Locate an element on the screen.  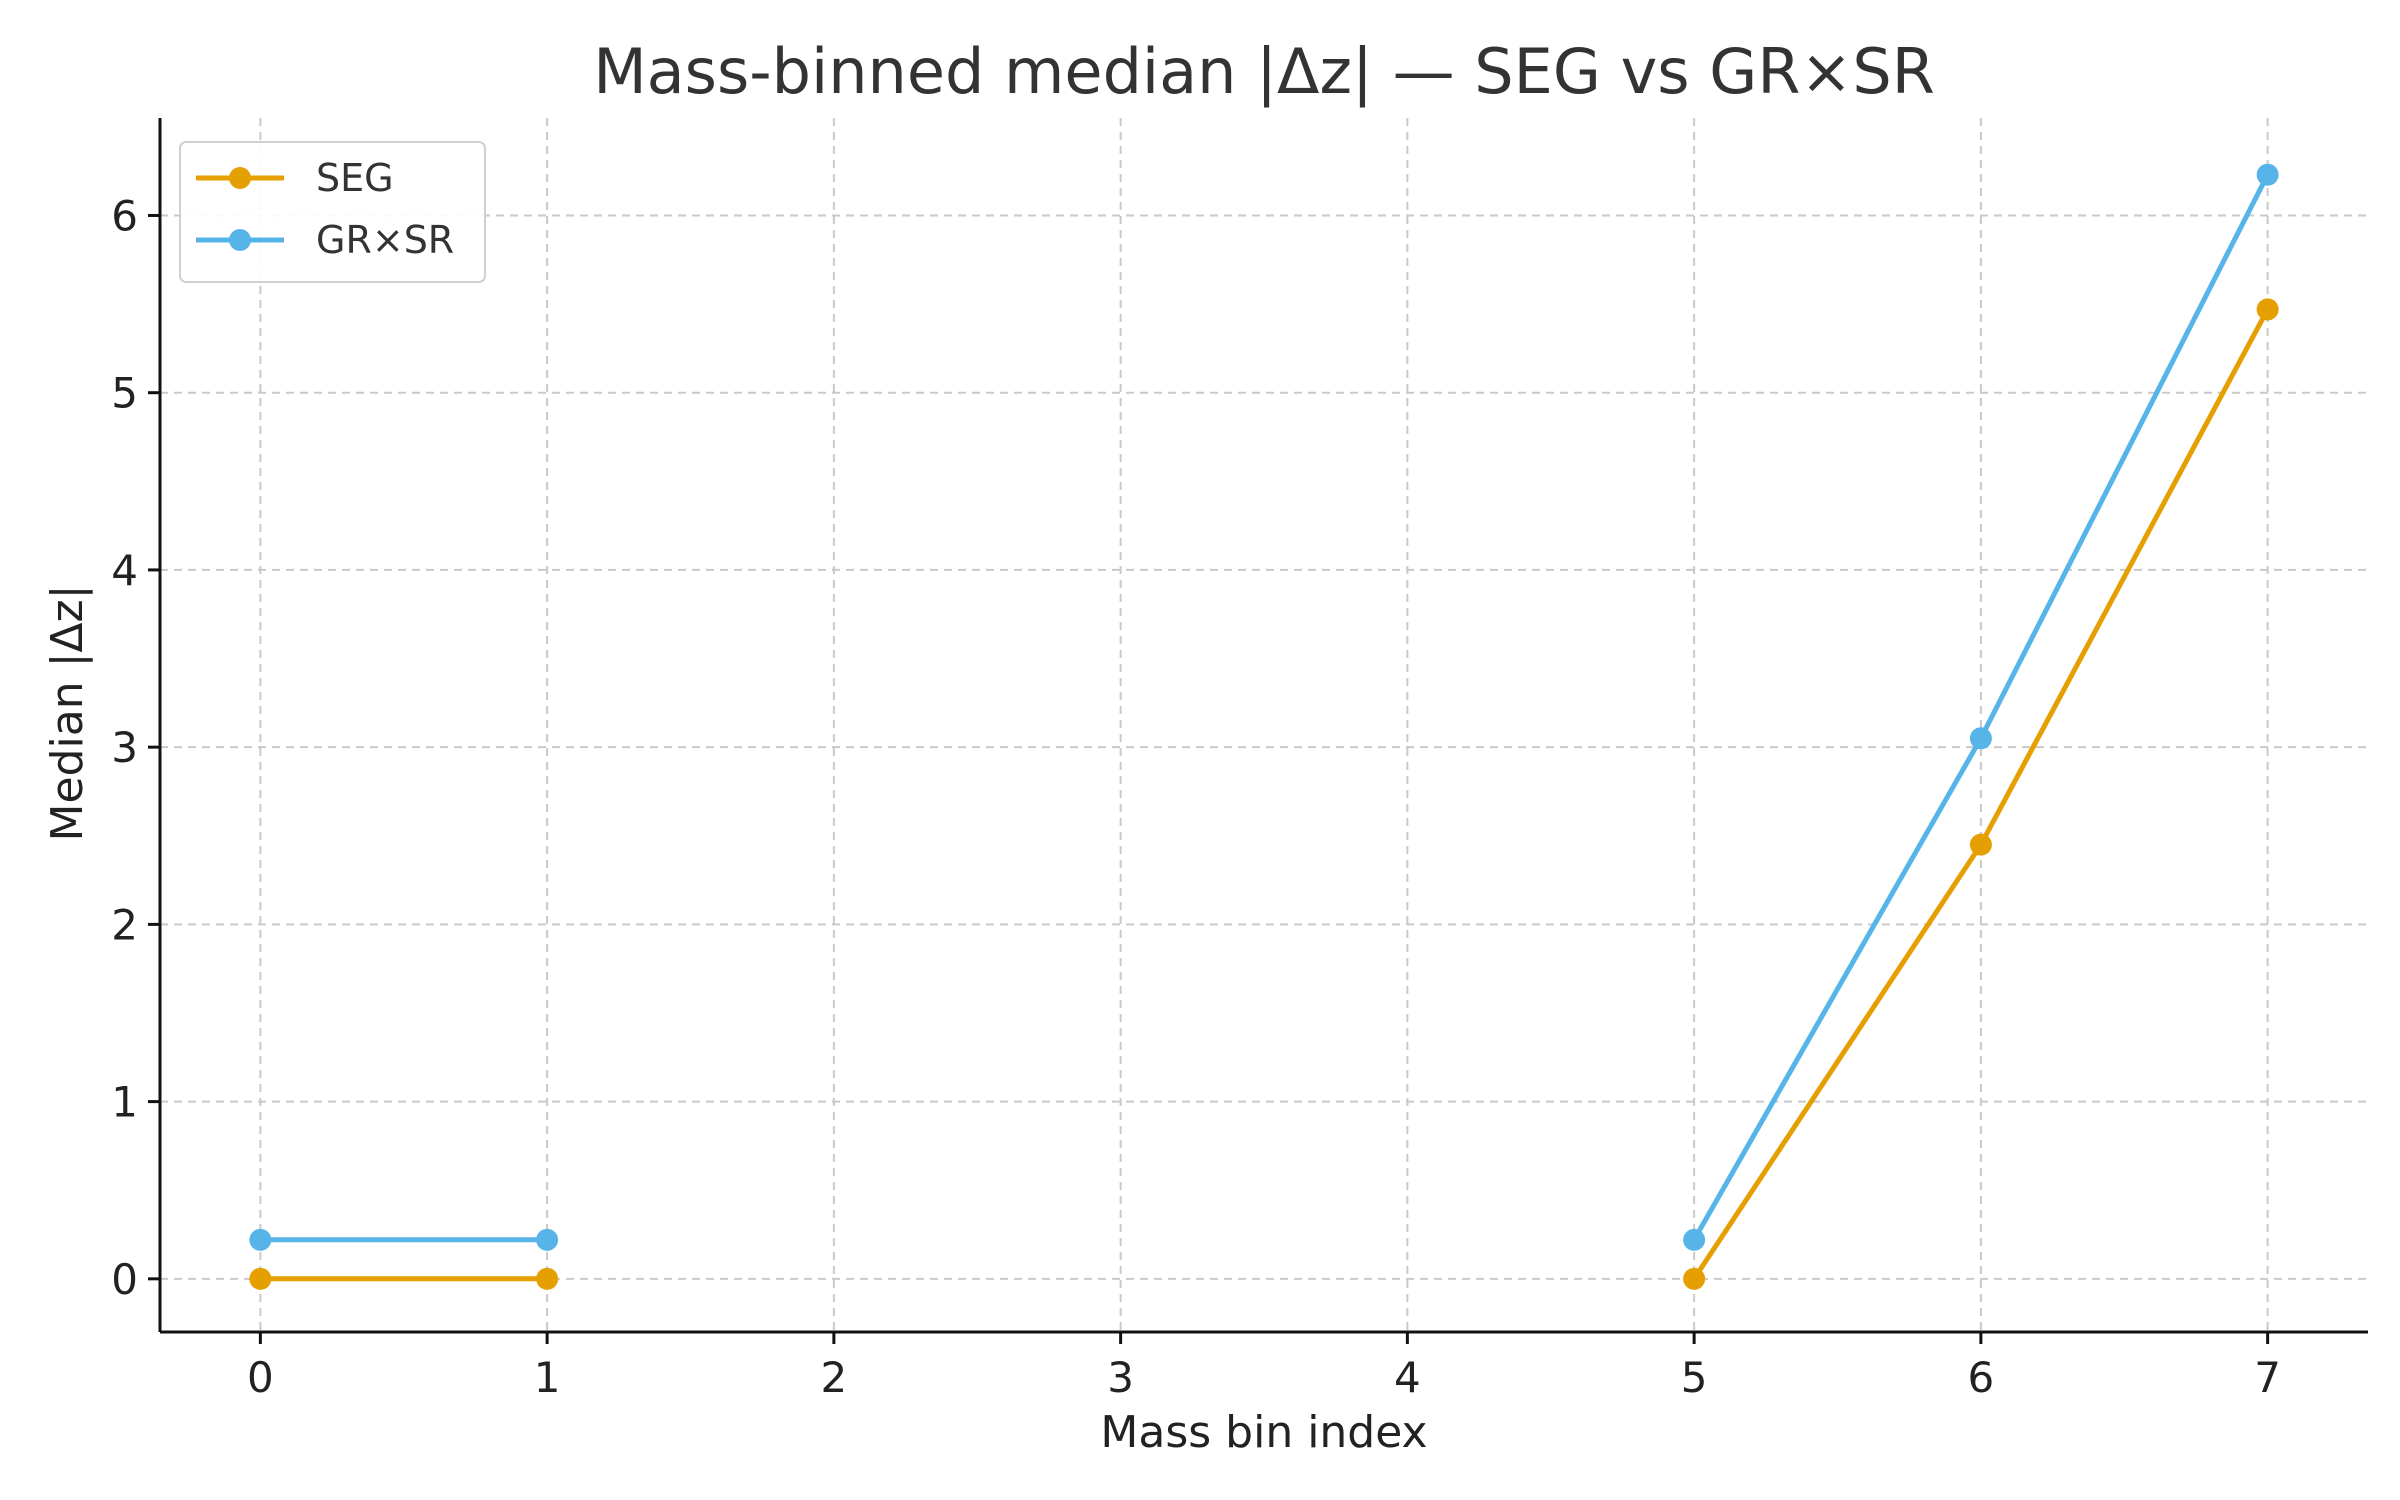
y-tick-label: 4 is located at coordinates (124, 570).